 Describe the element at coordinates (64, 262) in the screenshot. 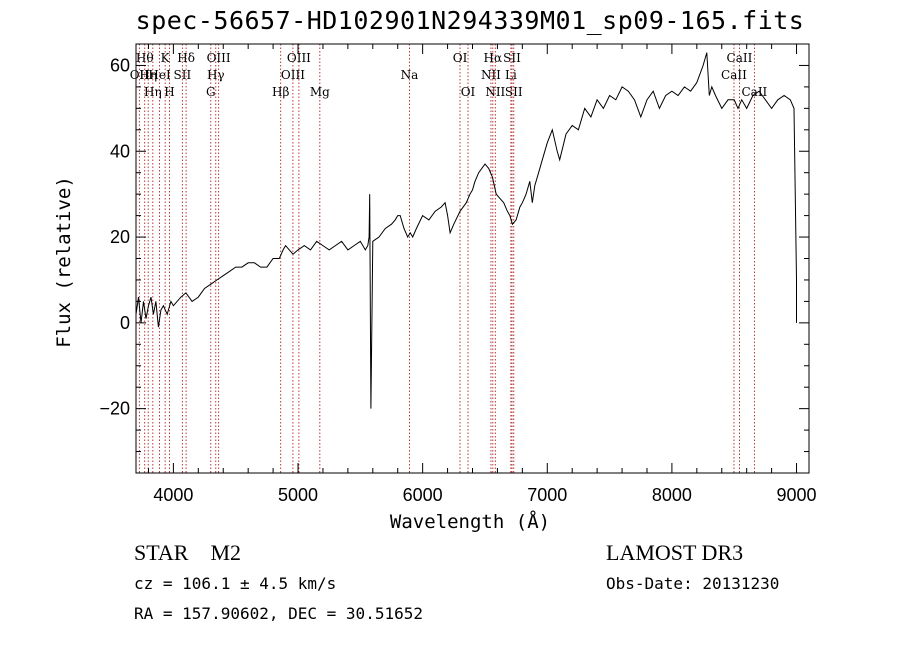

I see `y-axis-label: Flux (relative)` at that location.